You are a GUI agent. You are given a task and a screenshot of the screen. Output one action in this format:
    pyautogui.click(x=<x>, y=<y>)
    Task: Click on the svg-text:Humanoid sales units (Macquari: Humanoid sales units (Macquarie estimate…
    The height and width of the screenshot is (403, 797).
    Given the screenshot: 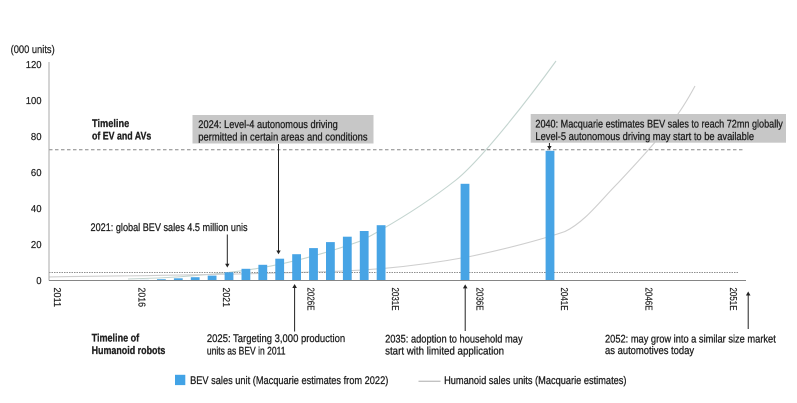 What is the action you would take?
    pyautogui.click(x=535, y=381)
    